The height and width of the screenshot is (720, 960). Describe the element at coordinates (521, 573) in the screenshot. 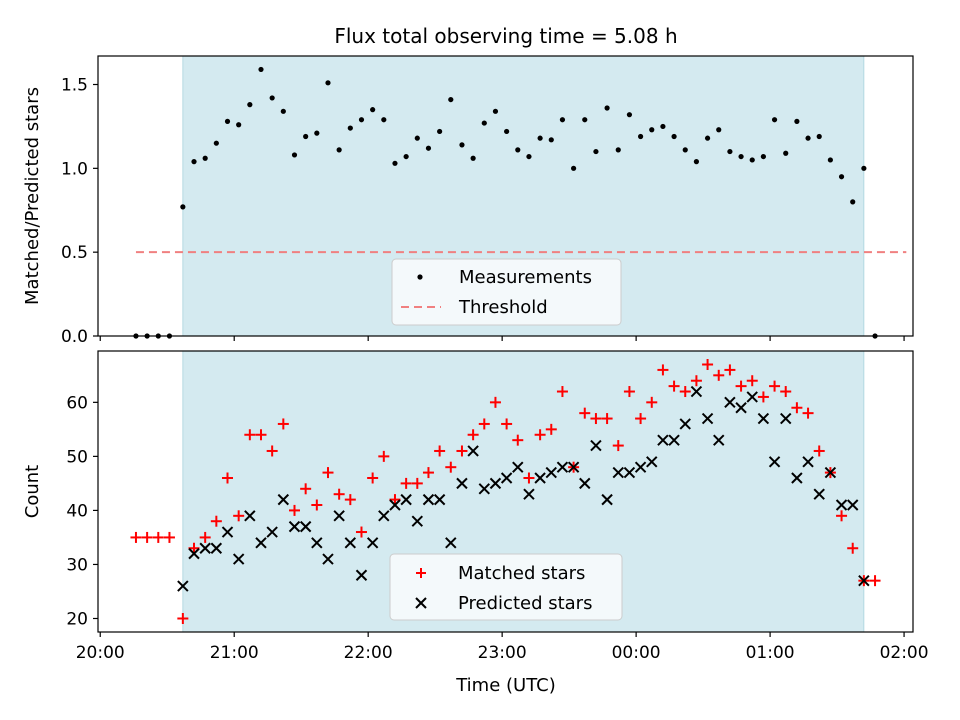

I see `legend-label-matched: Matched stars` at that location.